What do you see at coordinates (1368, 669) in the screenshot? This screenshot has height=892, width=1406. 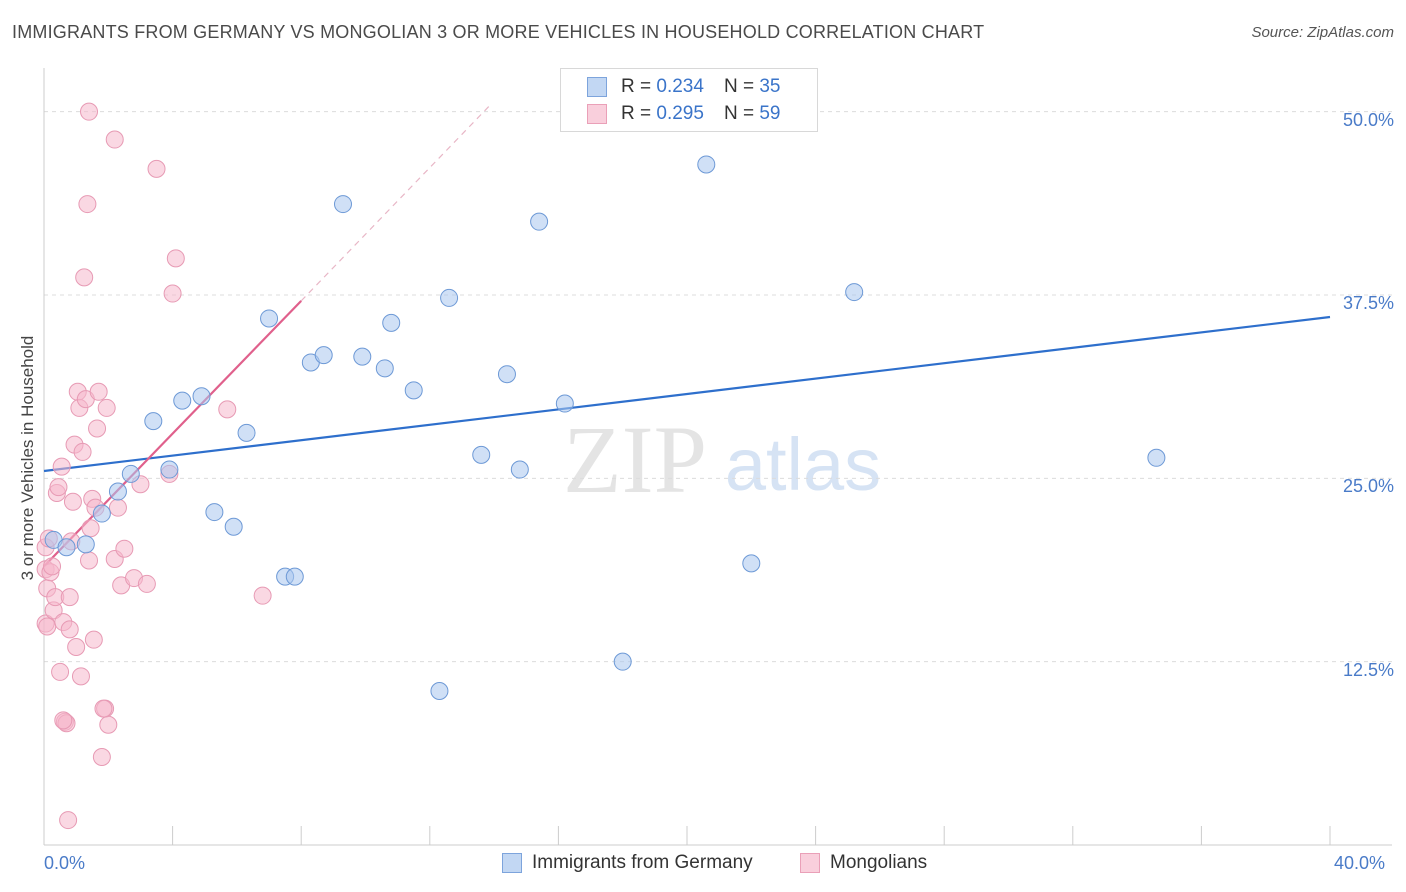 I see `y-tick-label: 12.5%` at bounding box center [1368, 669].